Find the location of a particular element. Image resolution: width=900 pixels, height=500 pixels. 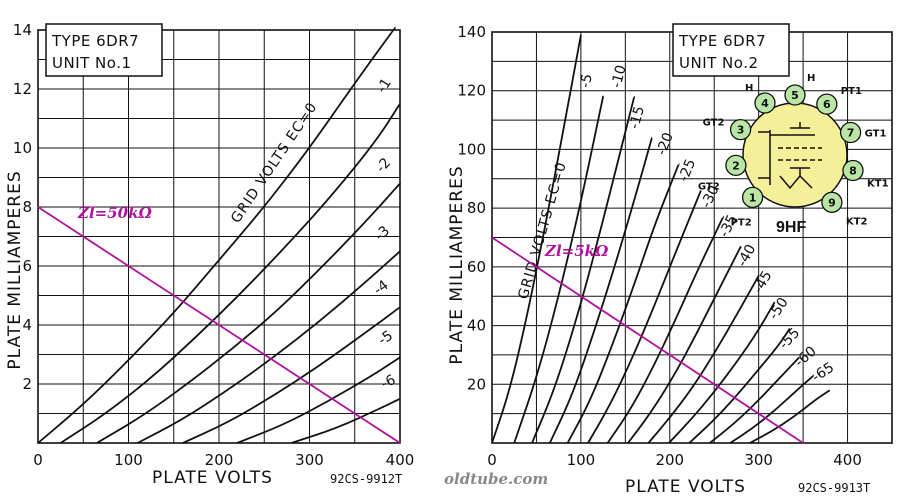

curve-grid--25 is located at coordinates (644, 317).